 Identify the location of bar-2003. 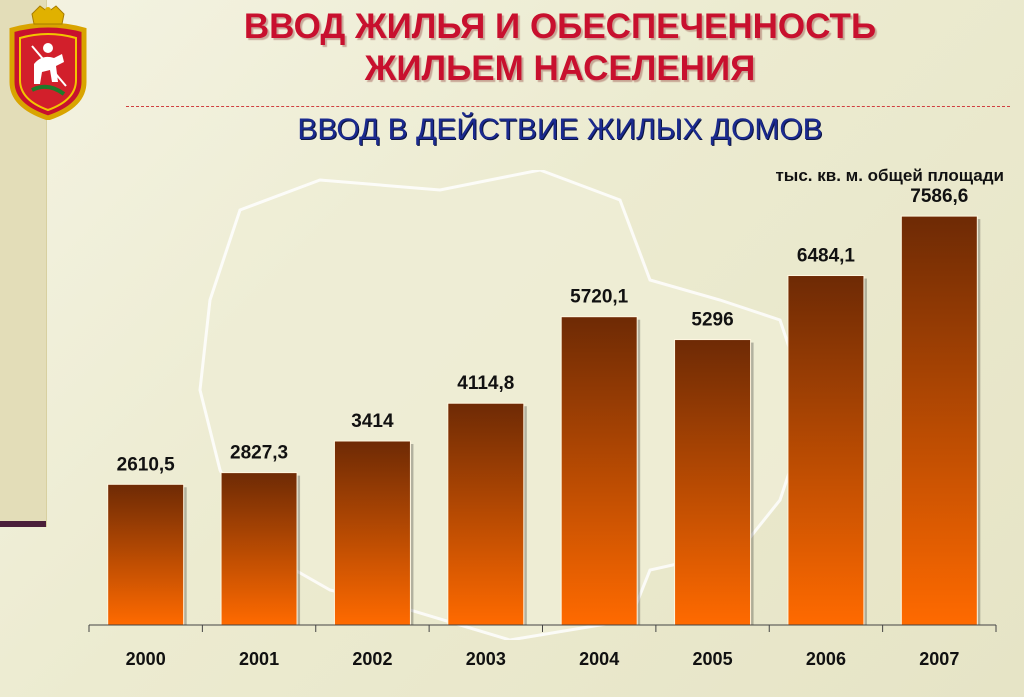
(486, 514).